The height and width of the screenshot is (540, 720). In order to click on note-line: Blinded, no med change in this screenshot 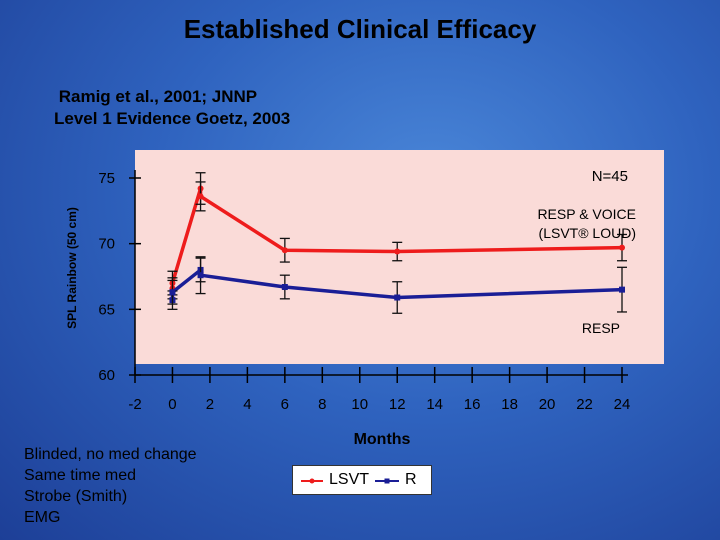, I will do `click(110, 454)`.